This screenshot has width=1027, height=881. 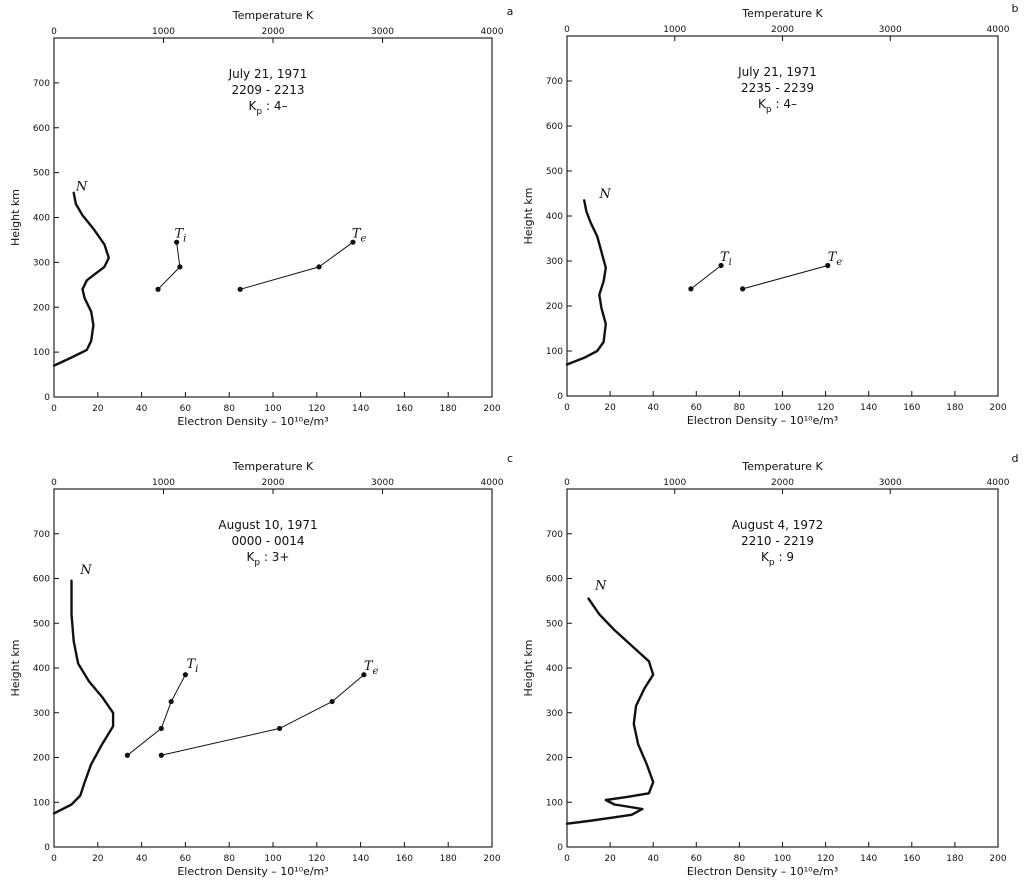 What do you see at coordinates (268, 74) in the screenshot?
I see `annotation-date: July 21, 1971` at bounding box center [268, 74].